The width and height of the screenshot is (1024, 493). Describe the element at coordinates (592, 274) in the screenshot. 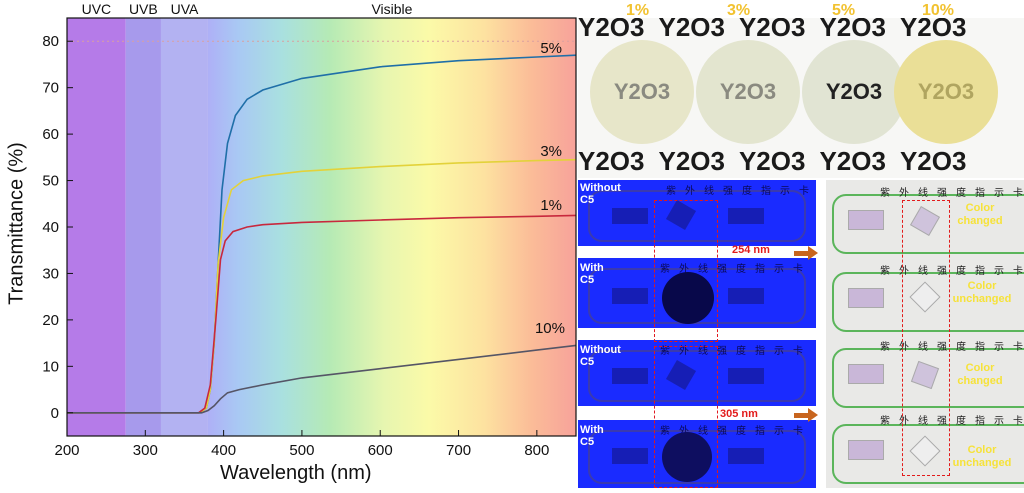

I see `panel-label-2: With C5` at that location.